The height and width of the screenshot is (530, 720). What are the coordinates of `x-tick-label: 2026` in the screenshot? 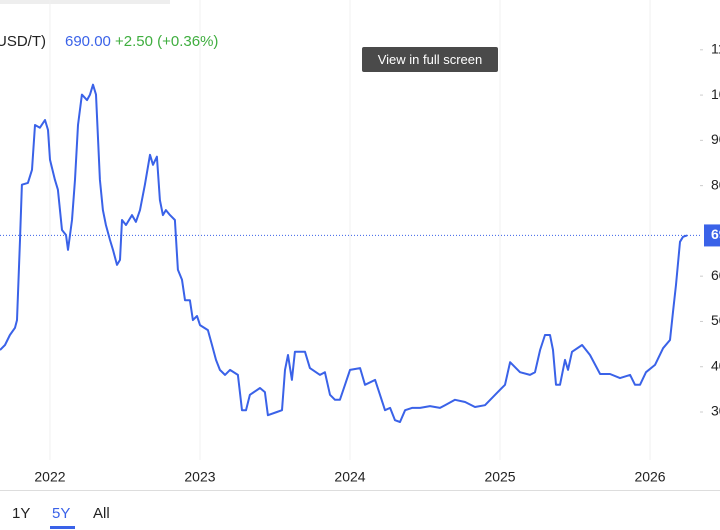 It's located at (649, 477).